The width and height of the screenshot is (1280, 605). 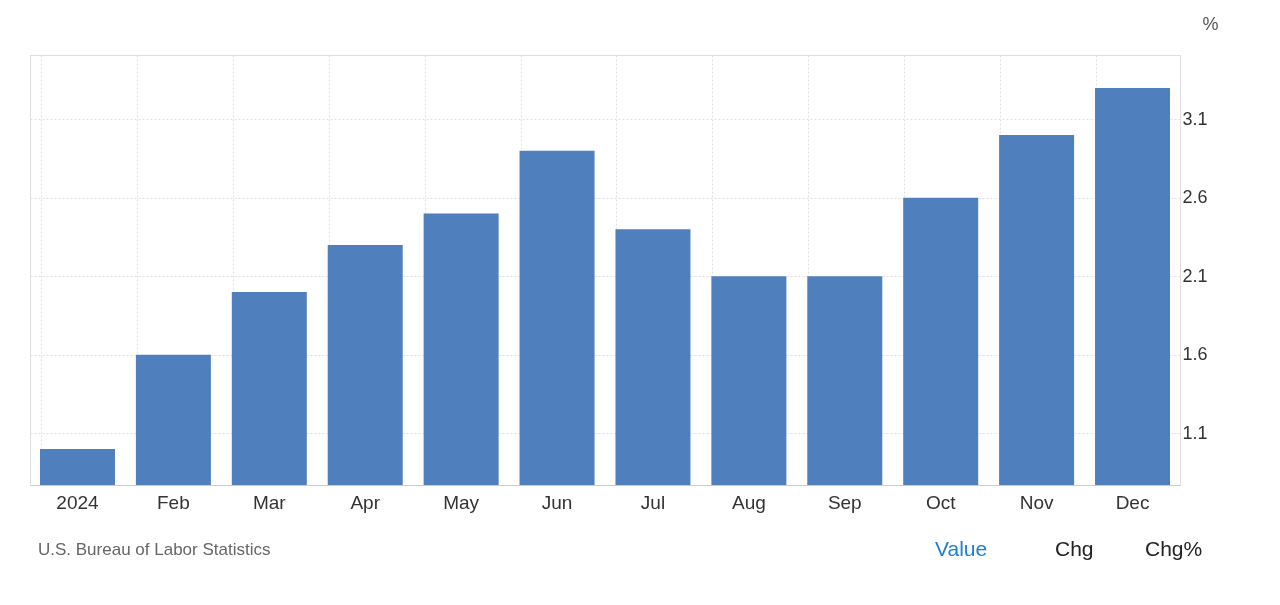 What do you see at coordinates (173, 502) in the screenshot?
I see `x-tick-label: Feb` at bounding box center [173, 502].